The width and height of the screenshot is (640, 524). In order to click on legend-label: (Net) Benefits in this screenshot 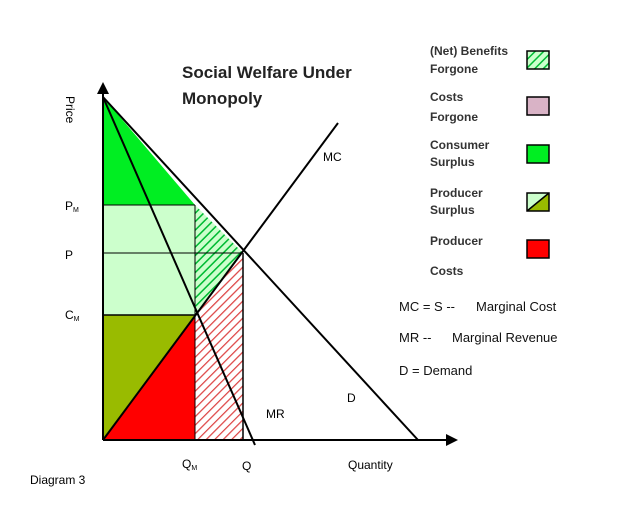, I will do `click(469, 51)`.